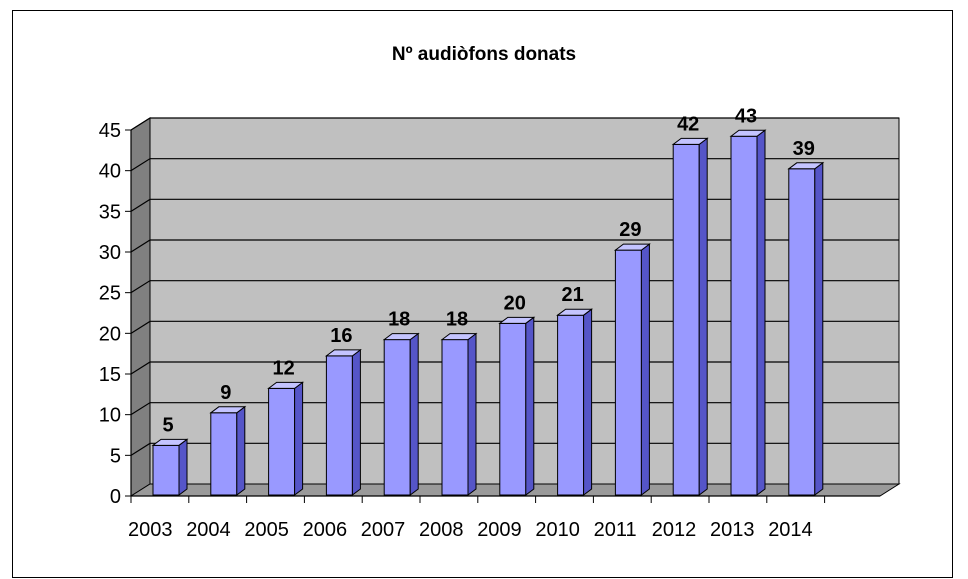 The width and height of the screenshot is (968, 579). Describe the element at coordinates (790, 530) in the screenshot. I see `x-tick-label: 2014` at that location.